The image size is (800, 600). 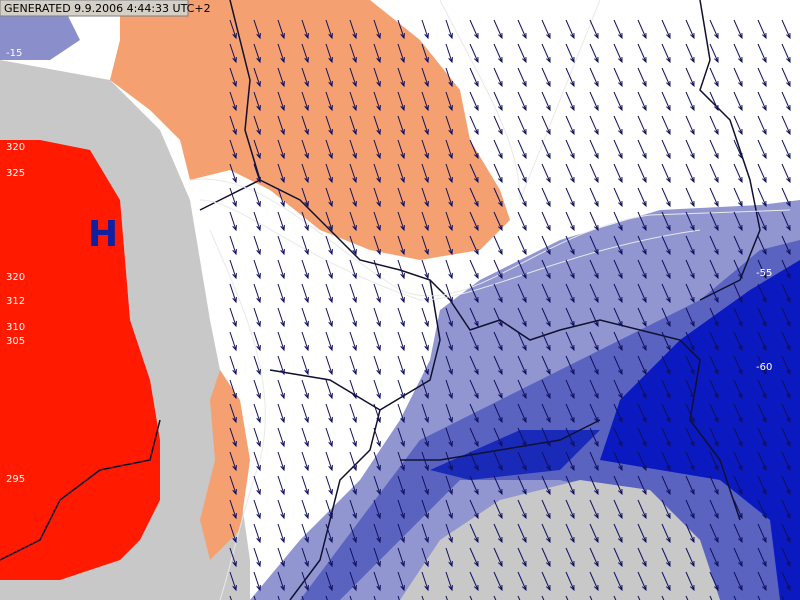 What do you see at coordinates (15, 479) in the screenshot?
I see `contour-label: 295` at bounding box center [15, 479].